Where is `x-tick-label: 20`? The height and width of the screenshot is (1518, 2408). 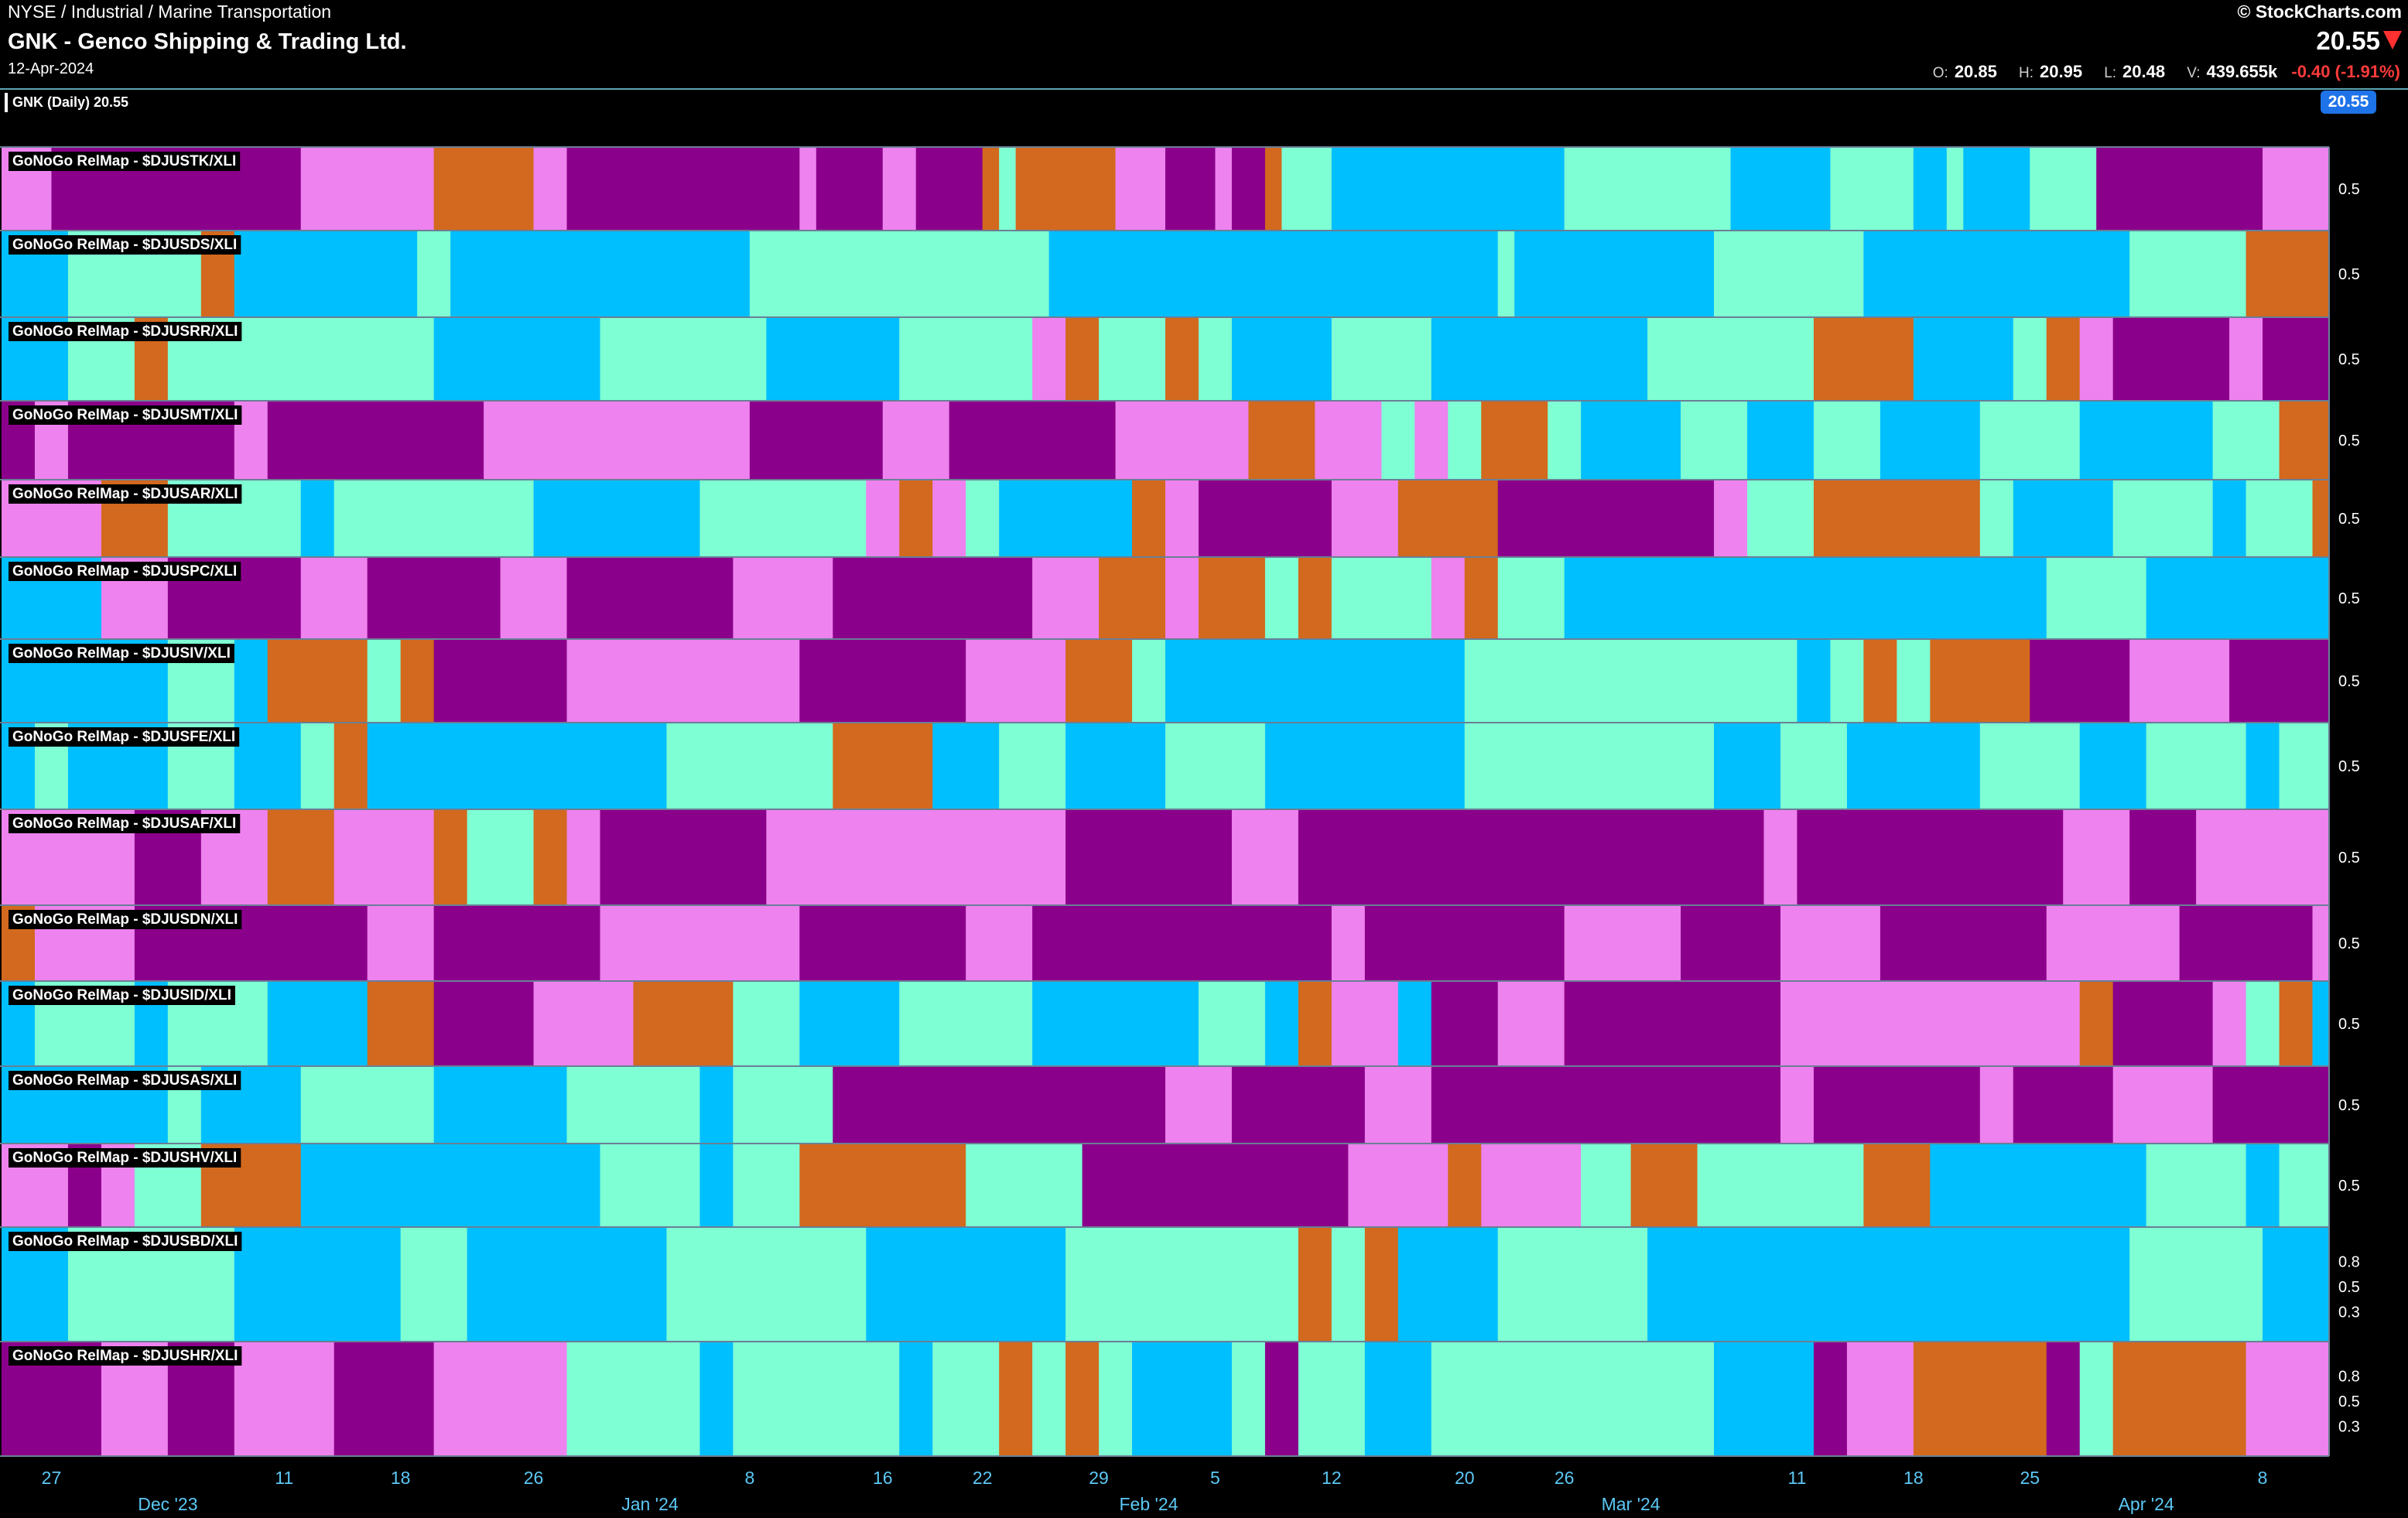
x-tick-label: 20 is located at coordinates (1465, 1478).